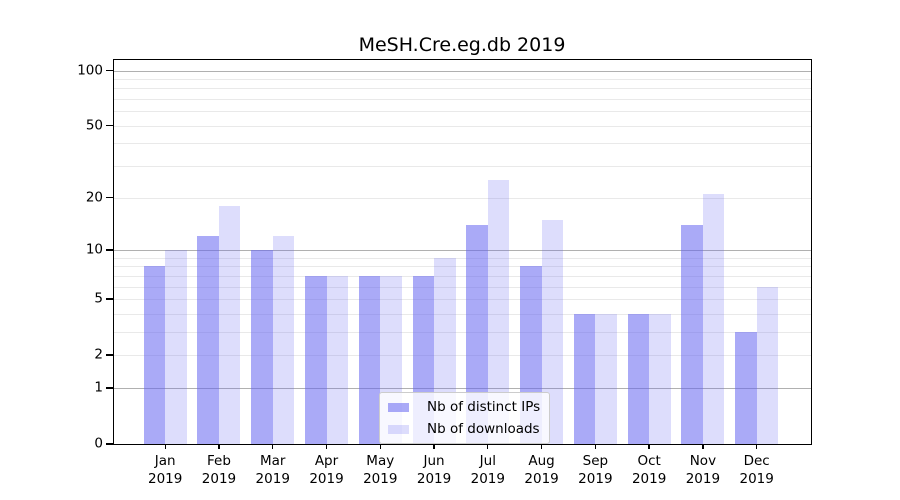 The image size is (900, 500). Describe the element at coordinates (98, 298) in the screenshot. I see `y-tick-label: 5` at that location.